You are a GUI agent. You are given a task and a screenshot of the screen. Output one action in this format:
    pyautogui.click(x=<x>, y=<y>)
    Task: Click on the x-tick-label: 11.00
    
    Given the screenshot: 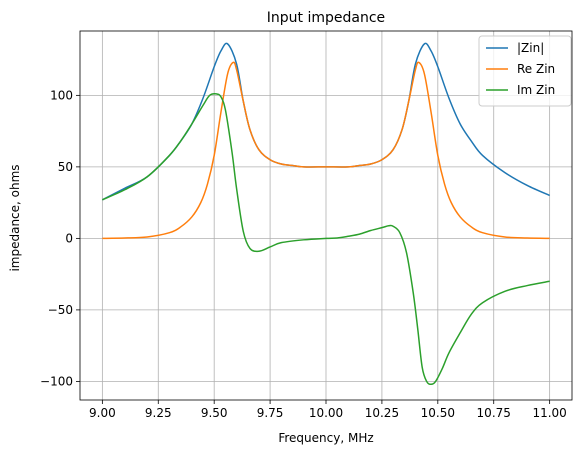 What is the action you would take?
    pyautogui.click(x=549, y=413)
    